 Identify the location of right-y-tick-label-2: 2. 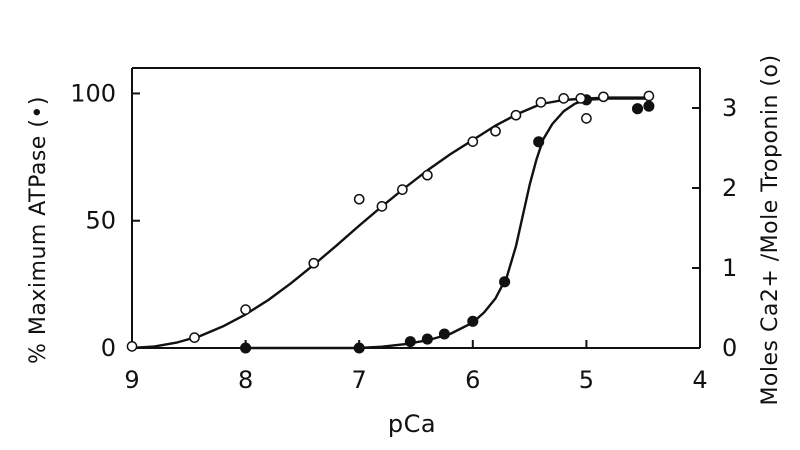
(729, 188).